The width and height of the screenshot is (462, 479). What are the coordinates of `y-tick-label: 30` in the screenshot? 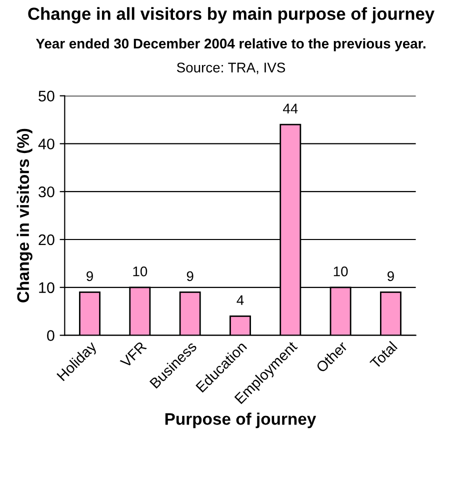 It's located at (46, 192).